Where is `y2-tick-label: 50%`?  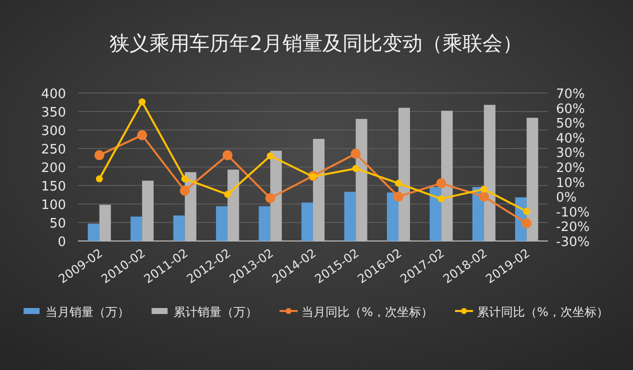
y2-tick-label: 50% is located at coordinates (570, 124).